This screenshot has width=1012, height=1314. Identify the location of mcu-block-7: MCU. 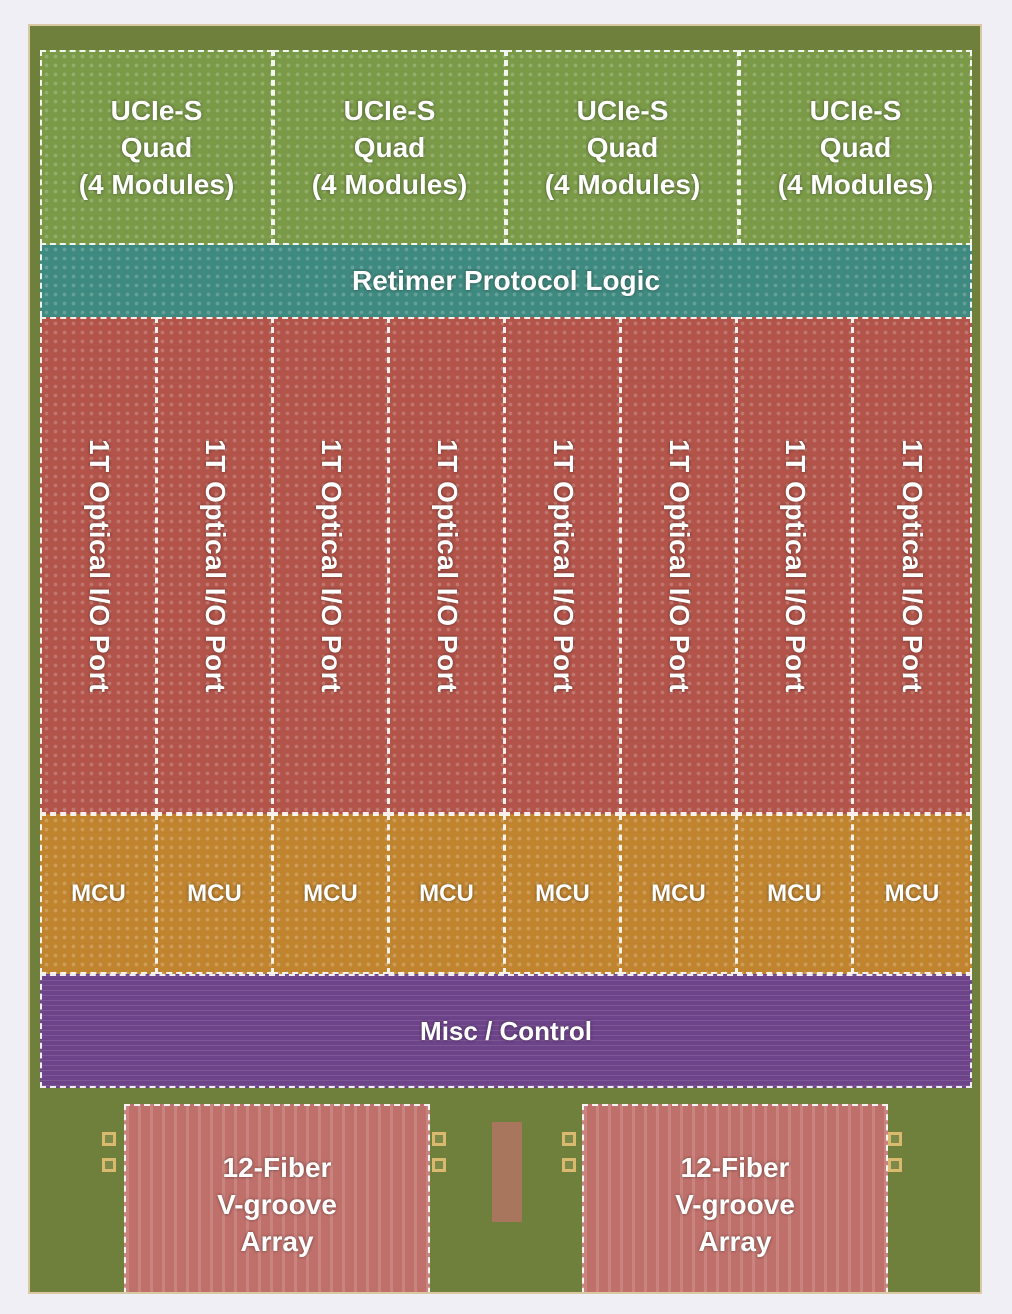
(794, 894).